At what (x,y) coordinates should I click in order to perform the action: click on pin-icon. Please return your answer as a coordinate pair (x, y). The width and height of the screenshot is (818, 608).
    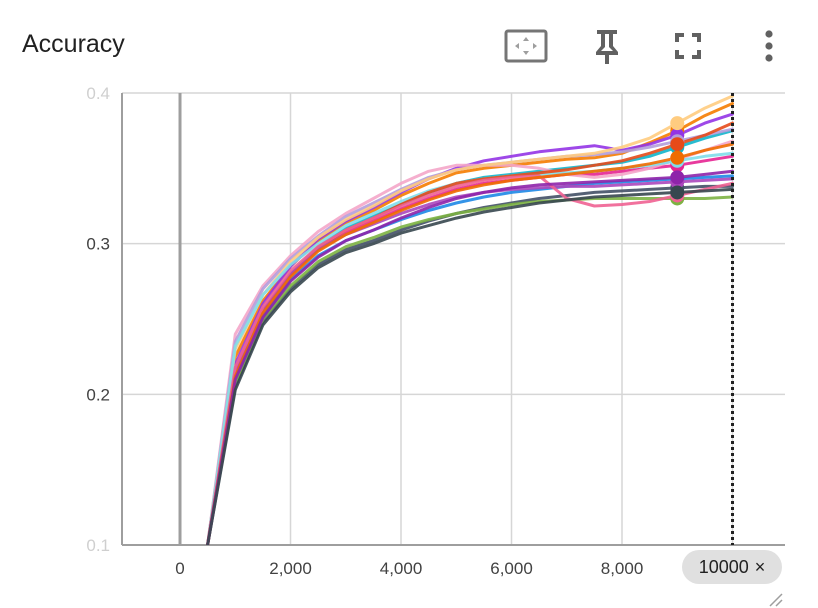
    Looking at the image, I should click on (607, 47).